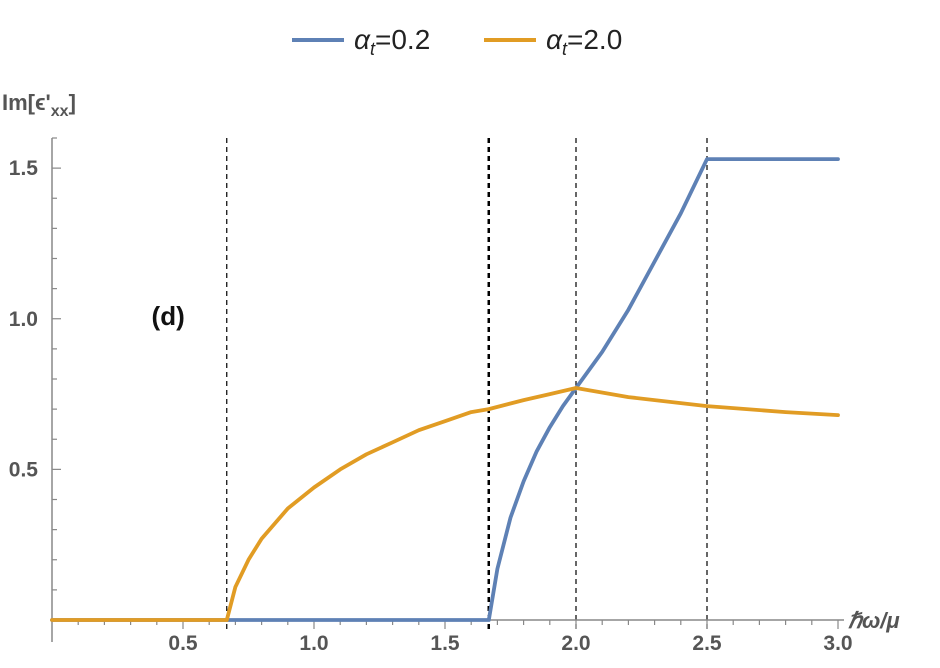 The width and height of the screenshot is (940, 668). Describe the element at coordinates (707, 643) in the screenshot. I see `x-tick-label: 2.5` at that location.